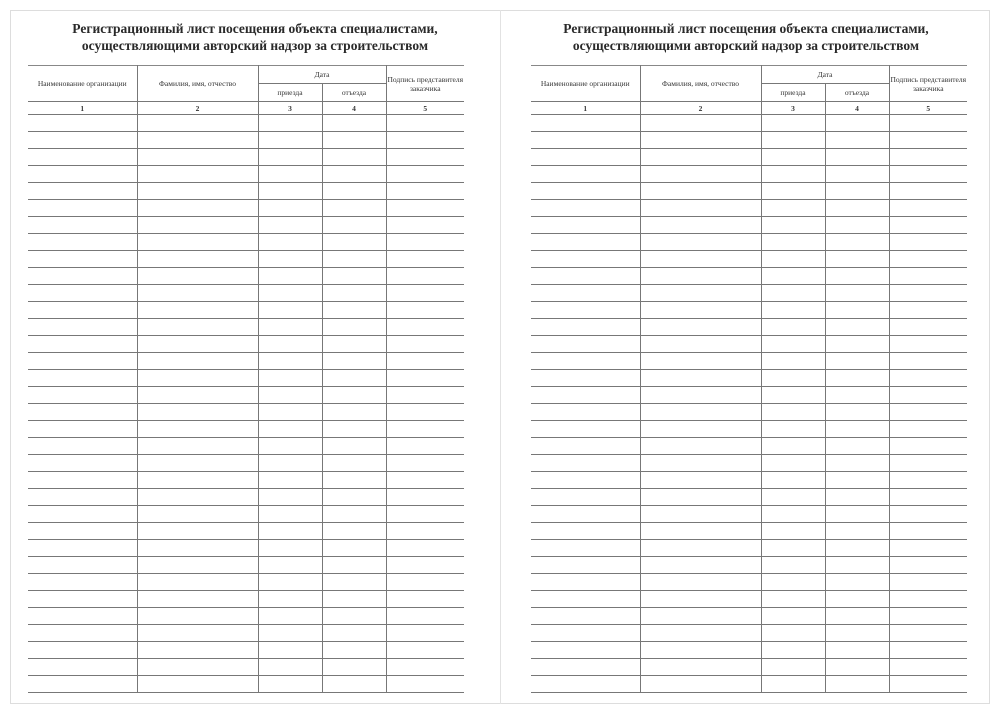 The image size is (999, 714). Describe the element at coordinates (793, 108) in the screenshot. I see `column-number: 3` at that location.